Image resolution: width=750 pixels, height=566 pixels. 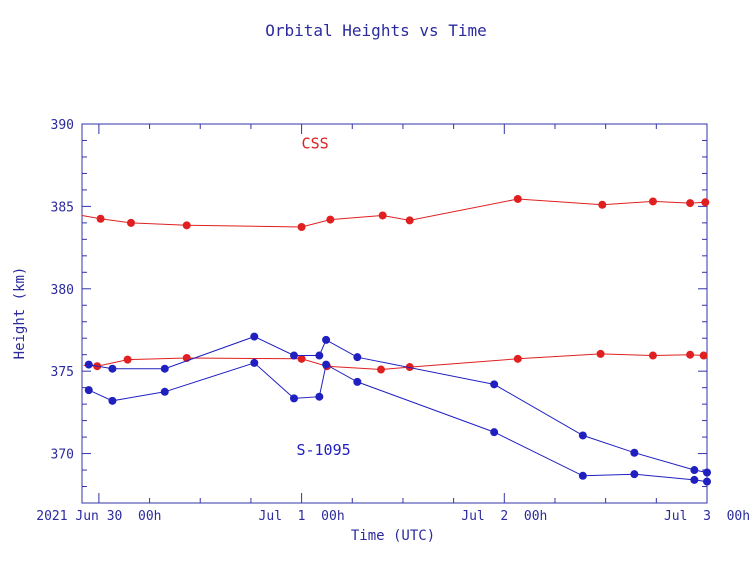 I want to click on y-tick-label: 390, so click(x=62, y=125).